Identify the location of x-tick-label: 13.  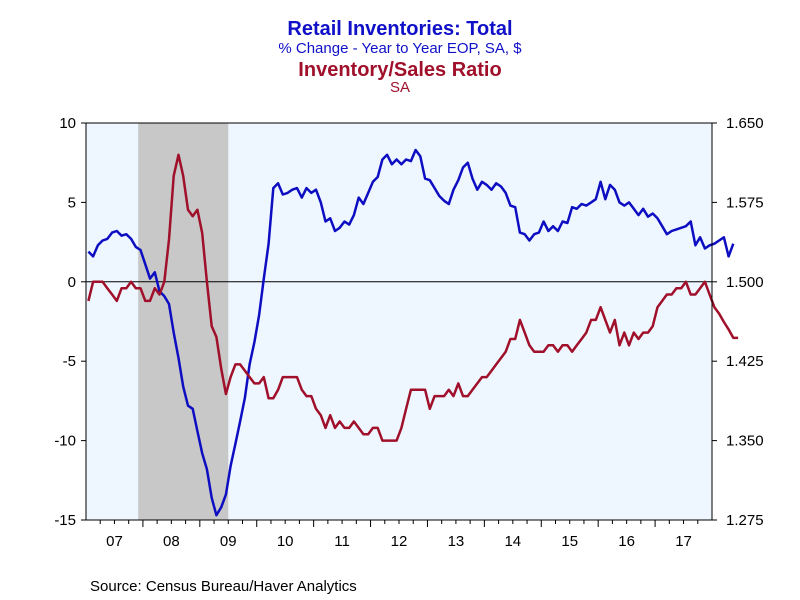
(456, 541).